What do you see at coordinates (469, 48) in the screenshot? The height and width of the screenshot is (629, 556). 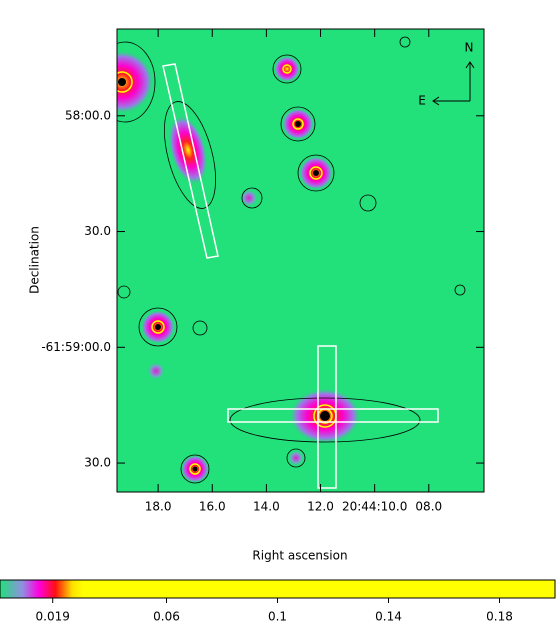 I see `compass-north: N` at bounding box center [469, 48].